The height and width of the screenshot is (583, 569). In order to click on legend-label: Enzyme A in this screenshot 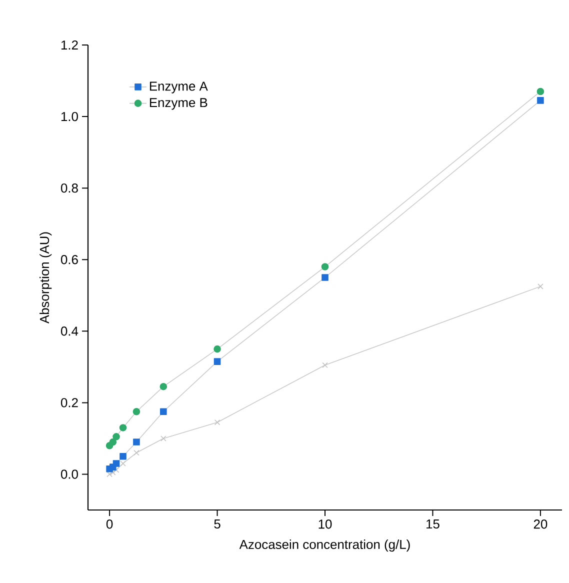, I will do `click(179, 88)`.